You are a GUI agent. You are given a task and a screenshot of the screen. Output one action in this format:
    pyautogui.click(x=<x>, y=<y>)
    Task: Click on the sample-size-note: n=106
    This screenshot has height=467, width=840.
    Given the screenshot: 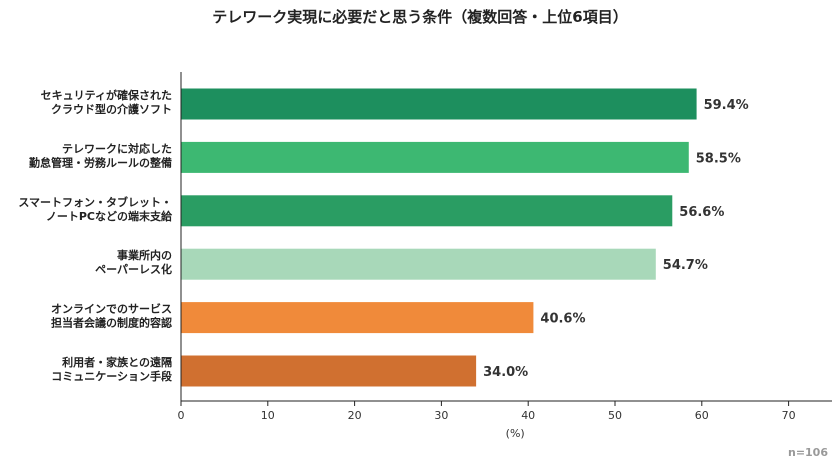 What is the action you would take?
    pyautogui.click(x=807, y=452)
    